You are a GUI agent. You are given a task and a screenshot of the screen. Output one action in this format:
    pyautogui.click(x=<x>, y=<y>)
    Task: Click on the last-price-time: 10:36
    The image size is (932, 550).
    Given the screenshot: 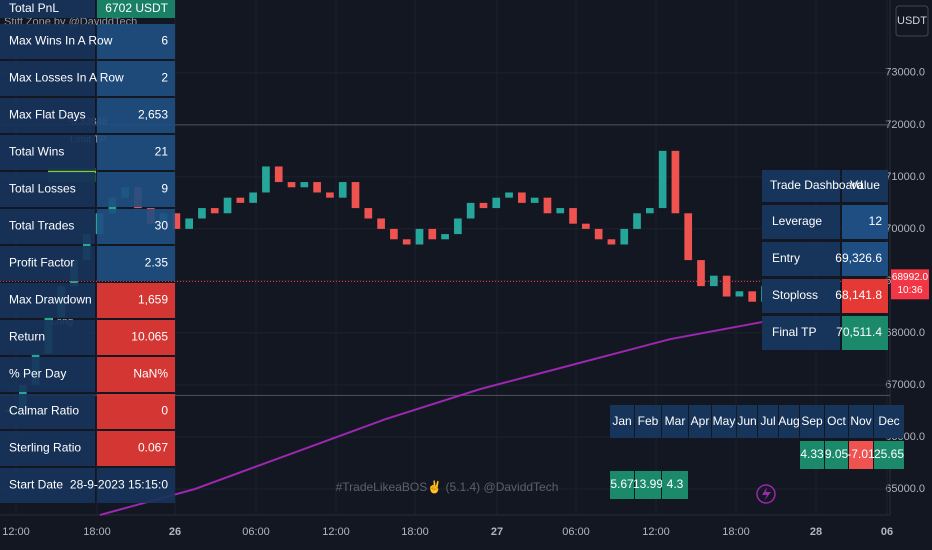 What is the action you would take?
    pyautogui.click(x=909, y=290)
    